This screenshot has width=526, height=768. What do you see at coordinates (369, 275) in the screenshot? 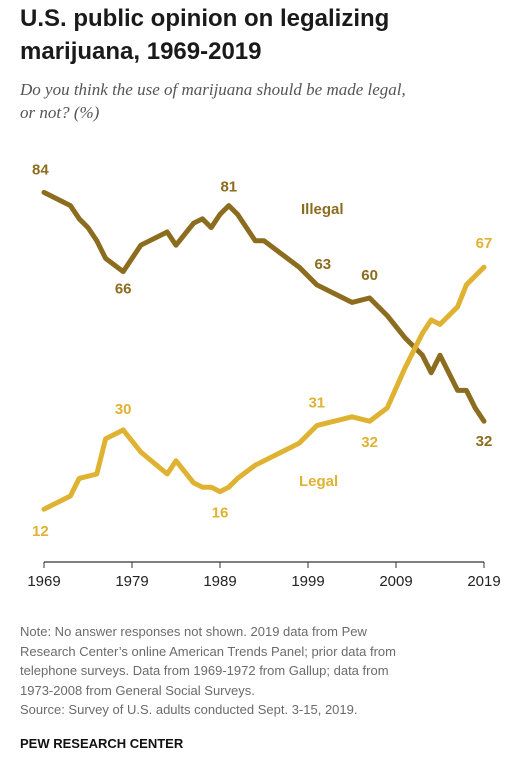
I see `value-label-illegal-2006: 60` at bounding box center [369, 275].